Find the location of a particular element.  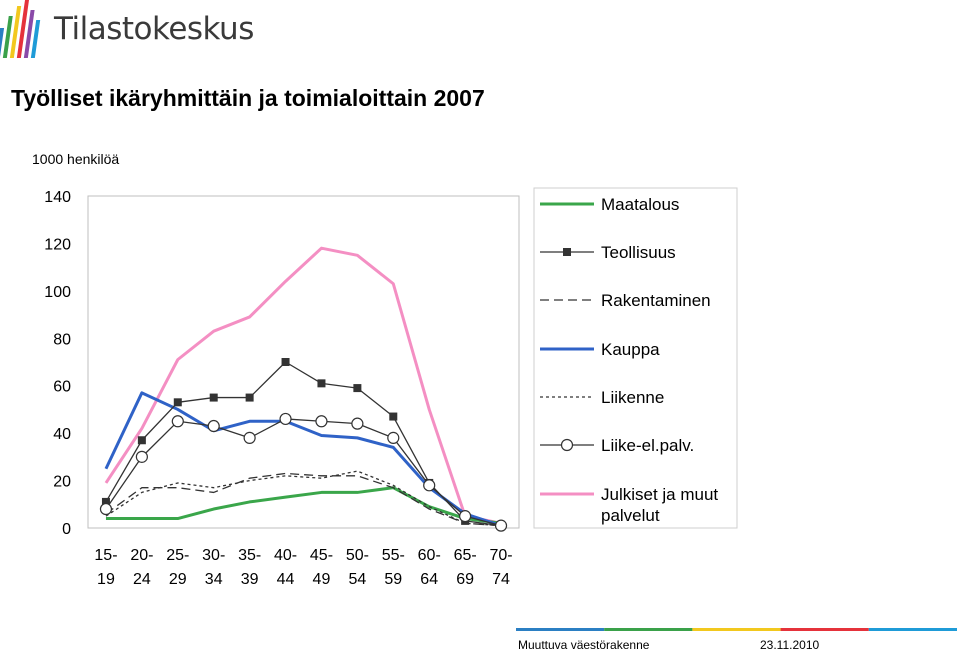

x-tick-label: 29 is located at coordinates (178, 579).